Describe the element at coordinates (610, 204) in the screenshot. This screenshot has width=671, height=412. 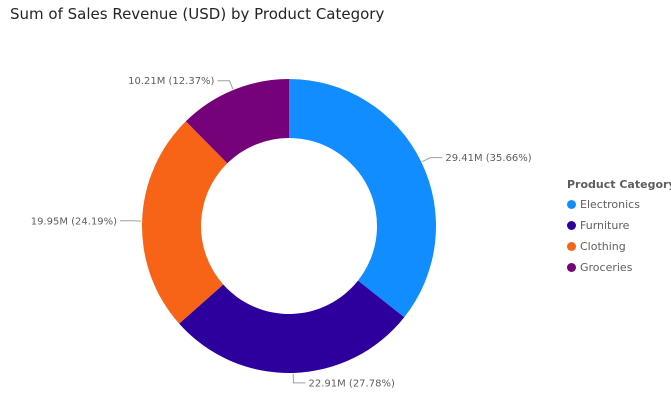
I see `legend-label-electronics: Electronics` at that location.